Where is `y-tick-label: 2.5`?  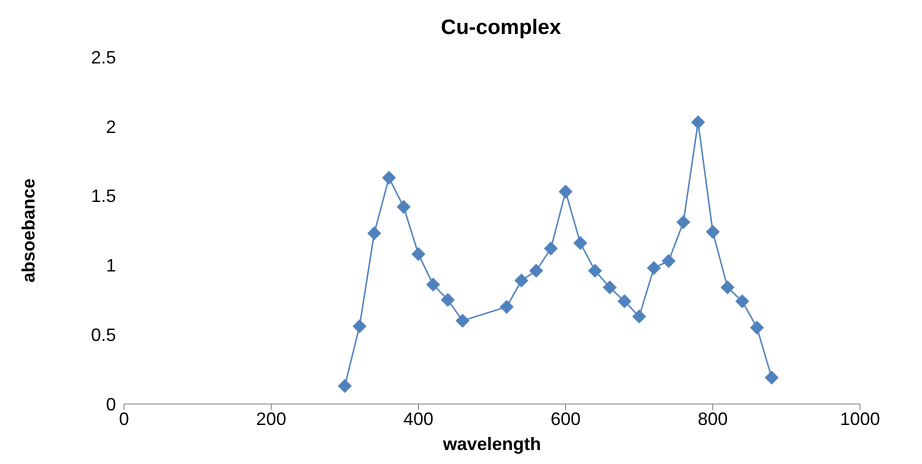
y-tick-label: 2.5 is located at coordinates (103, 57).